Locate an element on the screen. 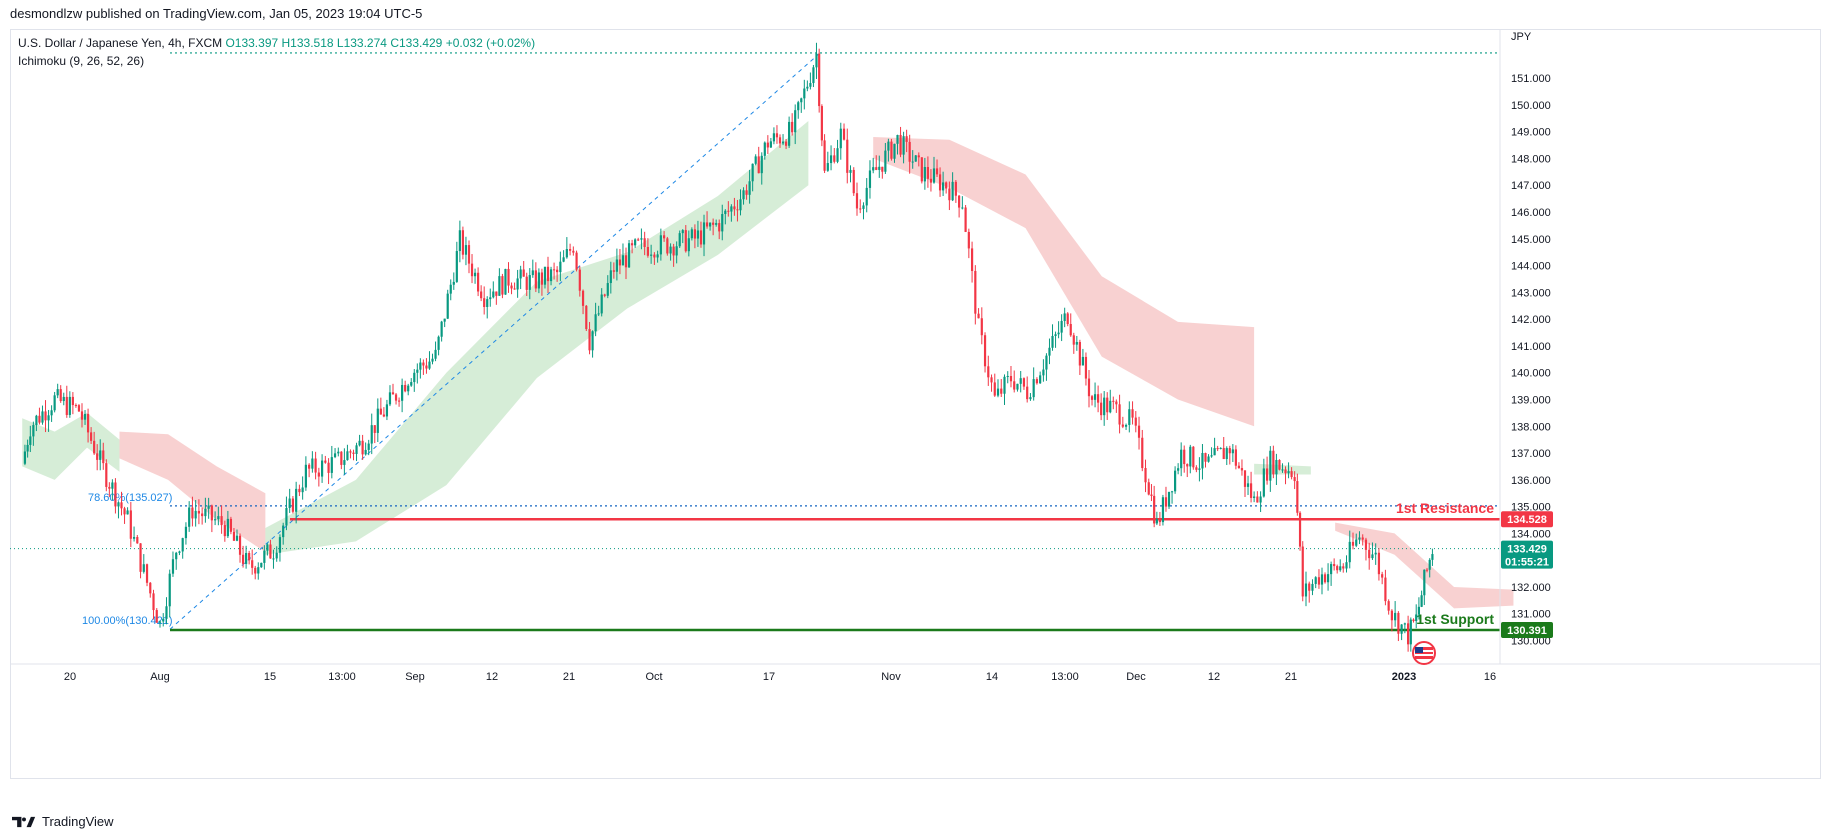 The width and height of the screenshot is (1832, 840). time-tick-label: 21 is located at coordinates (569, 677).